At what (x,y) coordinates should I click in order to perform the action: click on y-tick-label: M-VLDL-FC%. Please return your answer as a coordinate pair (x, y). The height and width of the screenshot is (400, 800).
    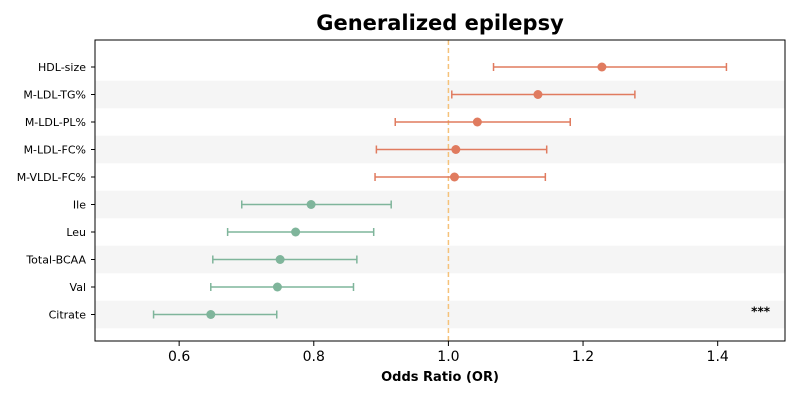
    Looking at the image, I should click on (51, 177).